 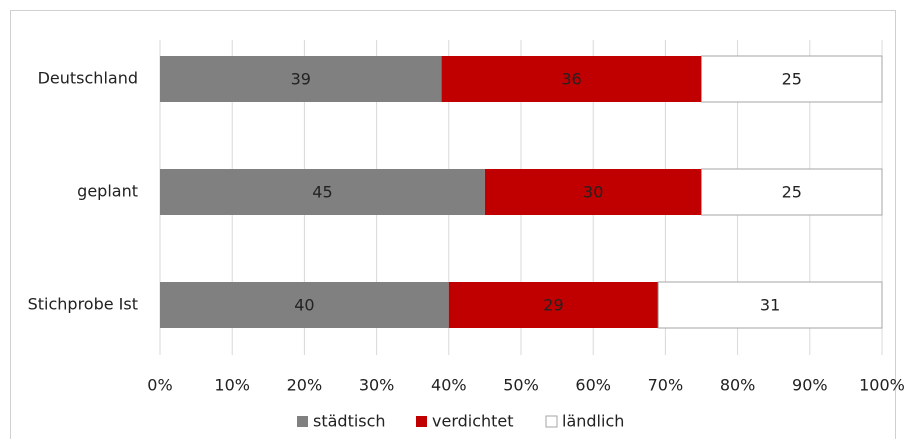 I want to click on x-tick-label: 60%, so click(x=593, y=385).